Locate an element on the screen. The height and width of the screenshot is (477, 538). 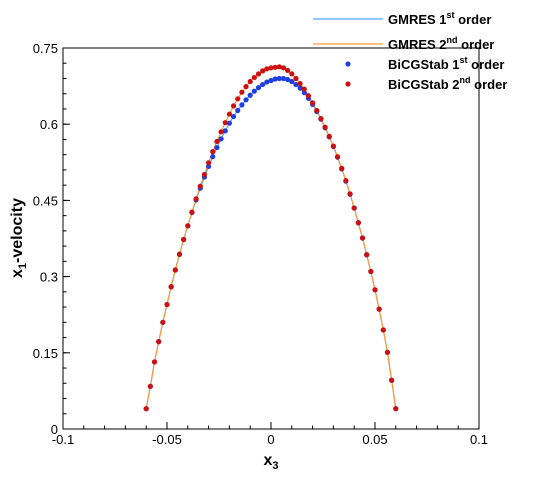
x-tick-label: 0 is located at coordinates (270, 439).